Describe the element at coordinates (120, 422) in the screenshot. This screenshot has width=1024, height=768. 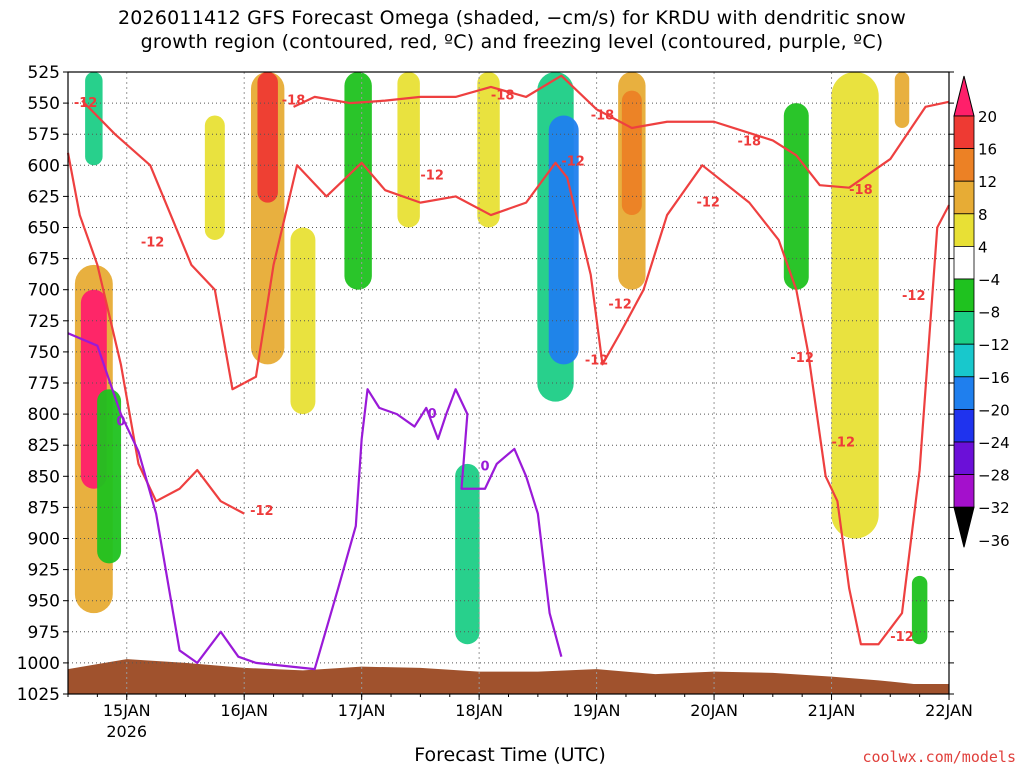
I see `contour-label-17: 0` at that location.